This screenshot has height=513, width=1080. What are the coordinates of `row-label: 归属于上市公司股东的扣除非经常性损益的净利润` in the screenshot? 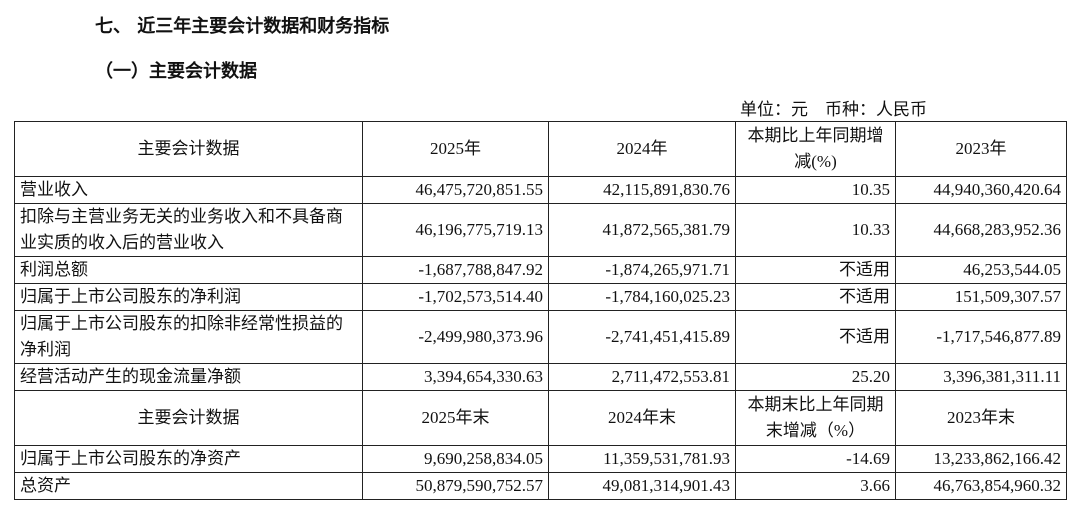 It's located at (188, 337).